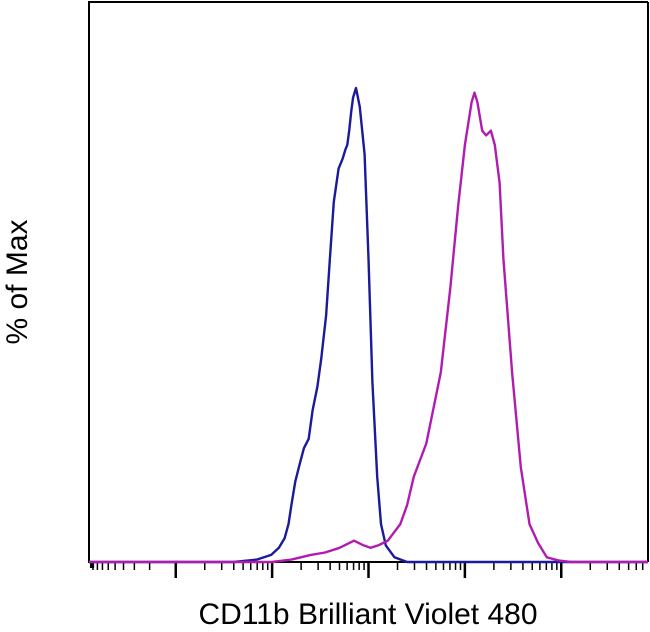  Describe the element at coordinates (366, 570) in the screenshot. I see `x-axis-ticks` at that location.